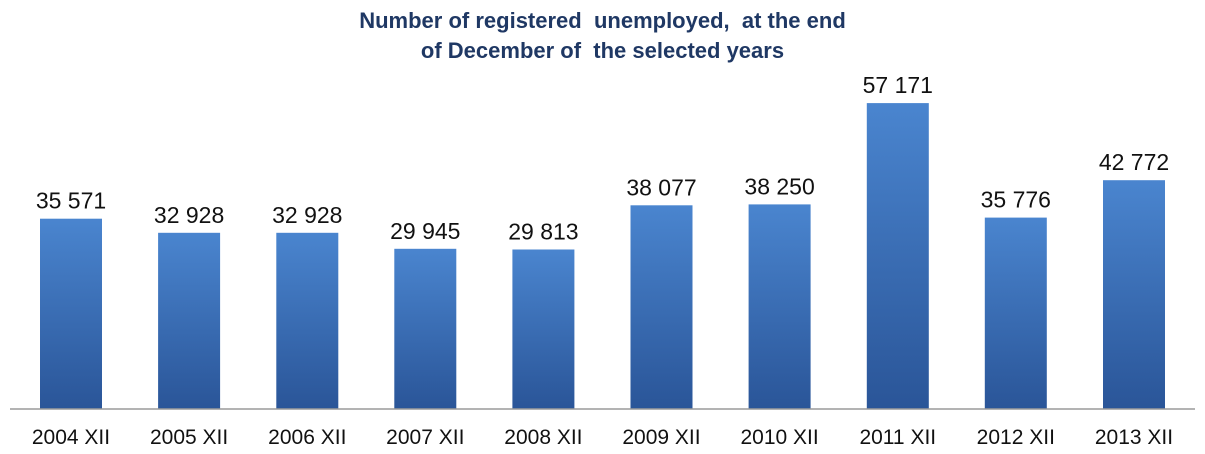  What do you see at coordinates (779, 437) in the screenshot?
I see `x-tick-label-6: 2010 XII` at bounding box center [779, 437].